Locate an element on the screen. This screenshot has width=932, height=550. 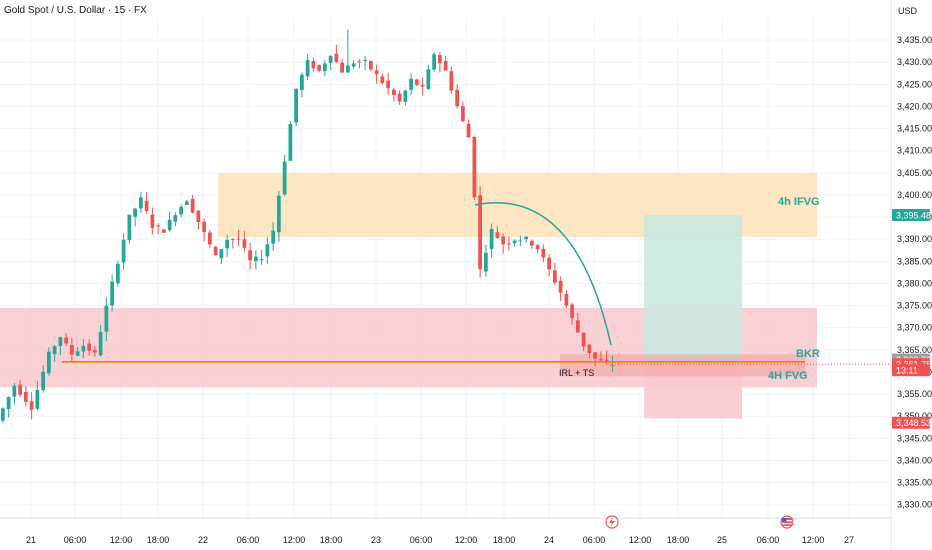
price-axis-panel is located at coordinates (911, 275).